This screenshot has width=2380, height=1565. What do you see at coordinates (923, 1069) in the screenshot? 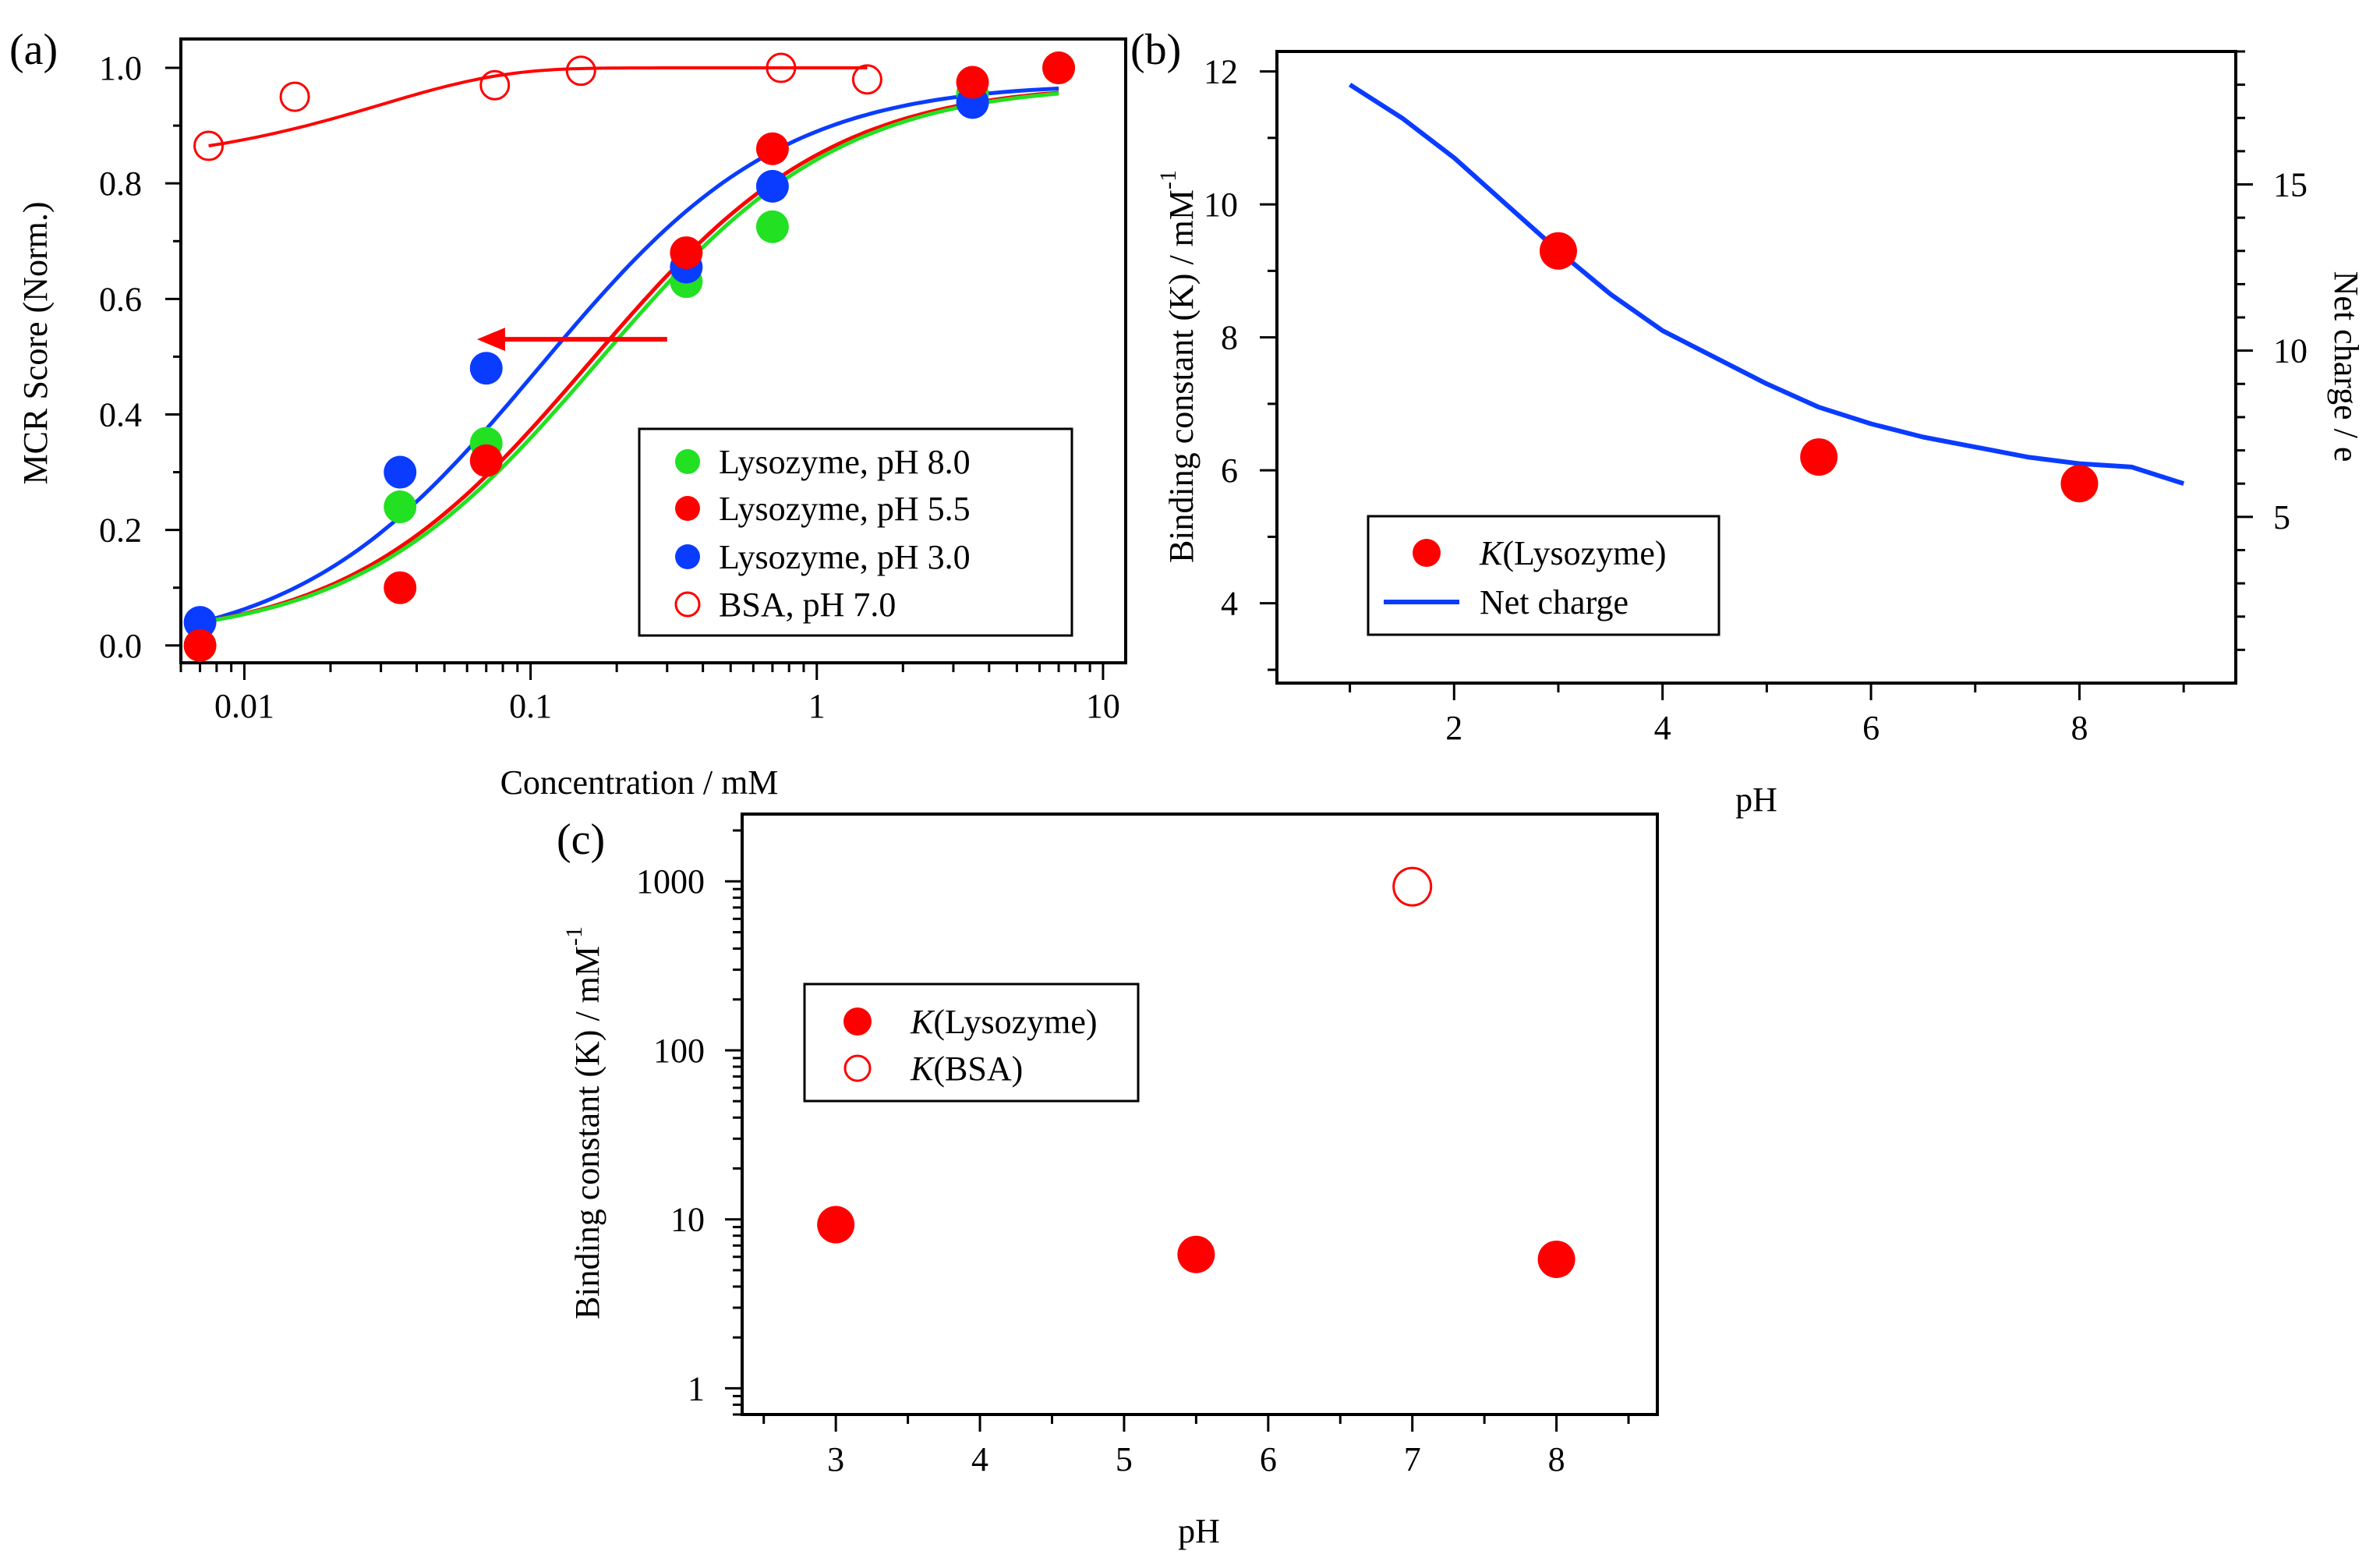
I see `legend-label-k-bsa-italic: K` at bounding box center [923, 1069].